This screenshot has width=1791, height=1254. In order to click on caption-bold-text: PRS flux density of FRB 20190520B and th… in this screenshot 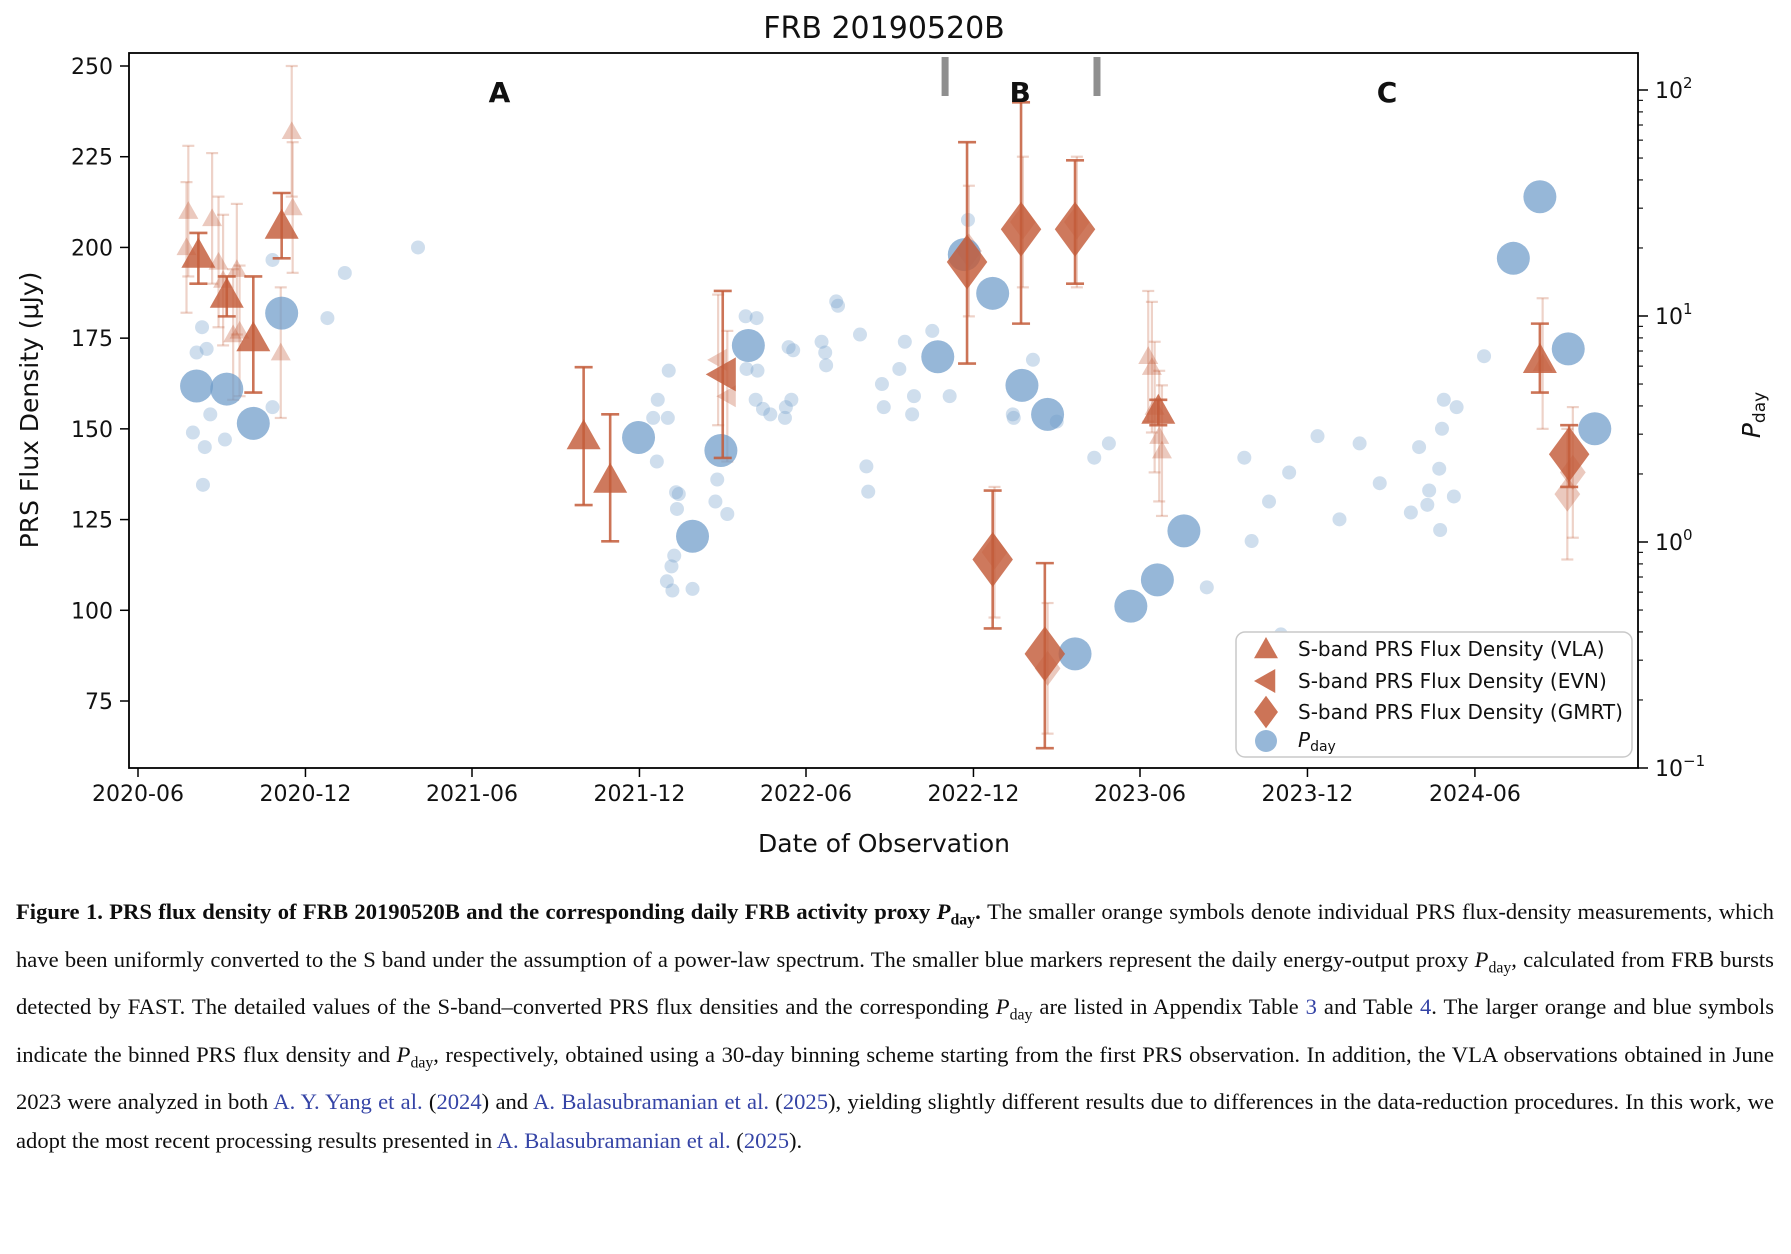, I will do `click(522, 911)`.